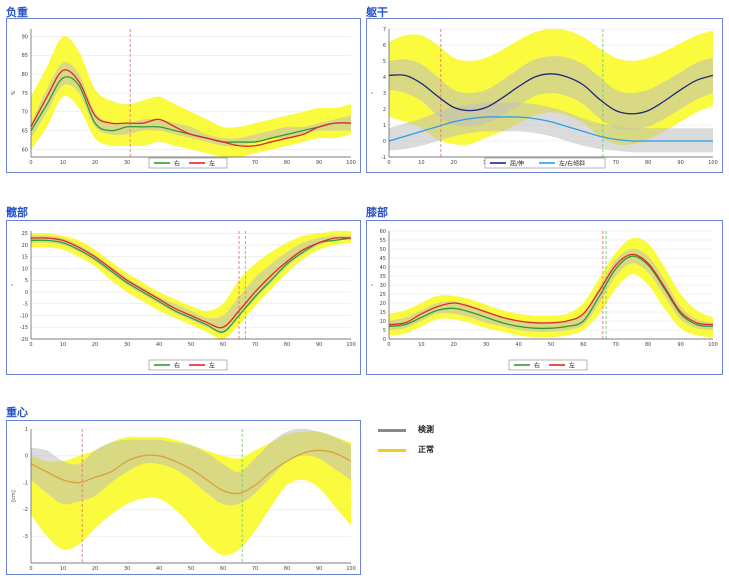 The image size is (729, 580). I want to click on x-tick-label: 0, so click(388, 163).